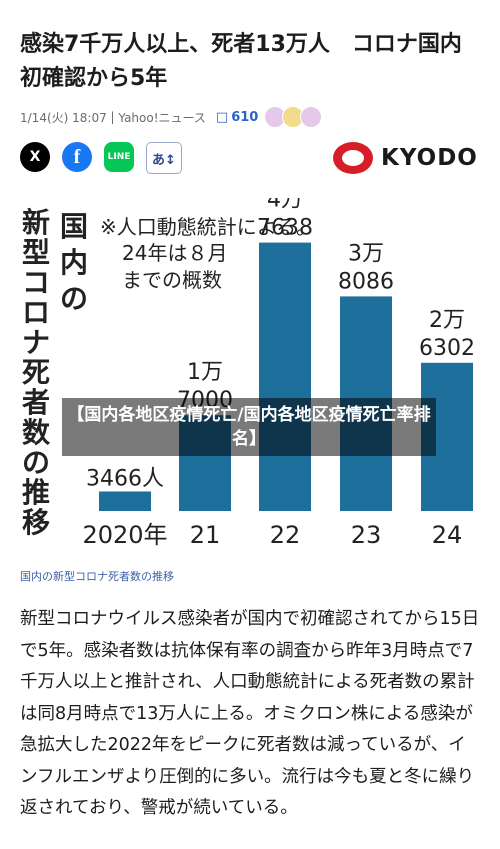 This screenshot has width=500, height=849. Describe the element at coordinates (311, 117) in the screenshot. I see `reaction-face-icon` at that location.